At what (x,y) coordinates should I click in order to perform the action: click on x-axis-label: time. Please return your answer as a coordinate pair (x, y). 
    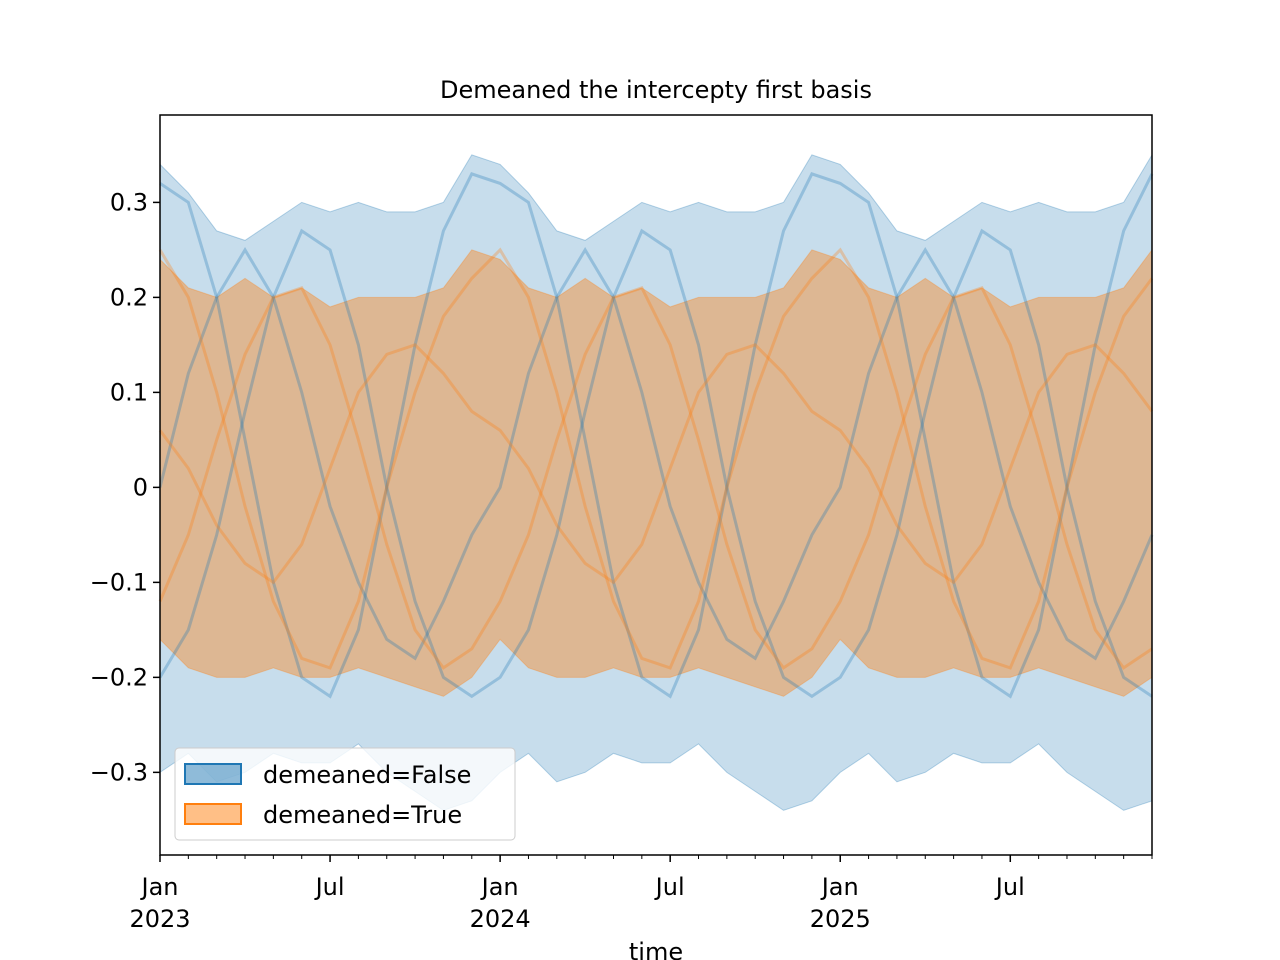
    Looking at the image, I should click on (656, 949).